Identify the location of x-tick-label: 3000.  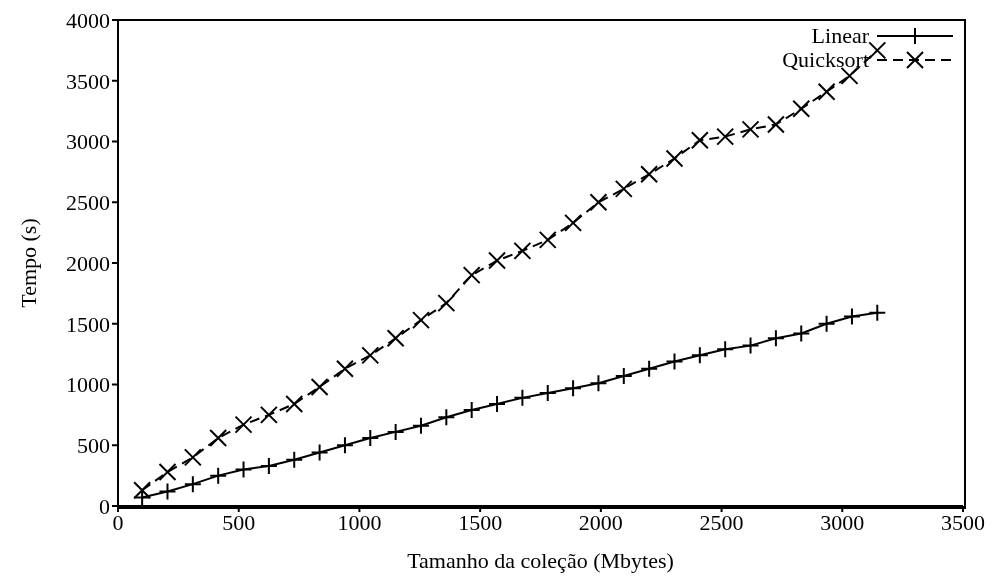
(842, 522).